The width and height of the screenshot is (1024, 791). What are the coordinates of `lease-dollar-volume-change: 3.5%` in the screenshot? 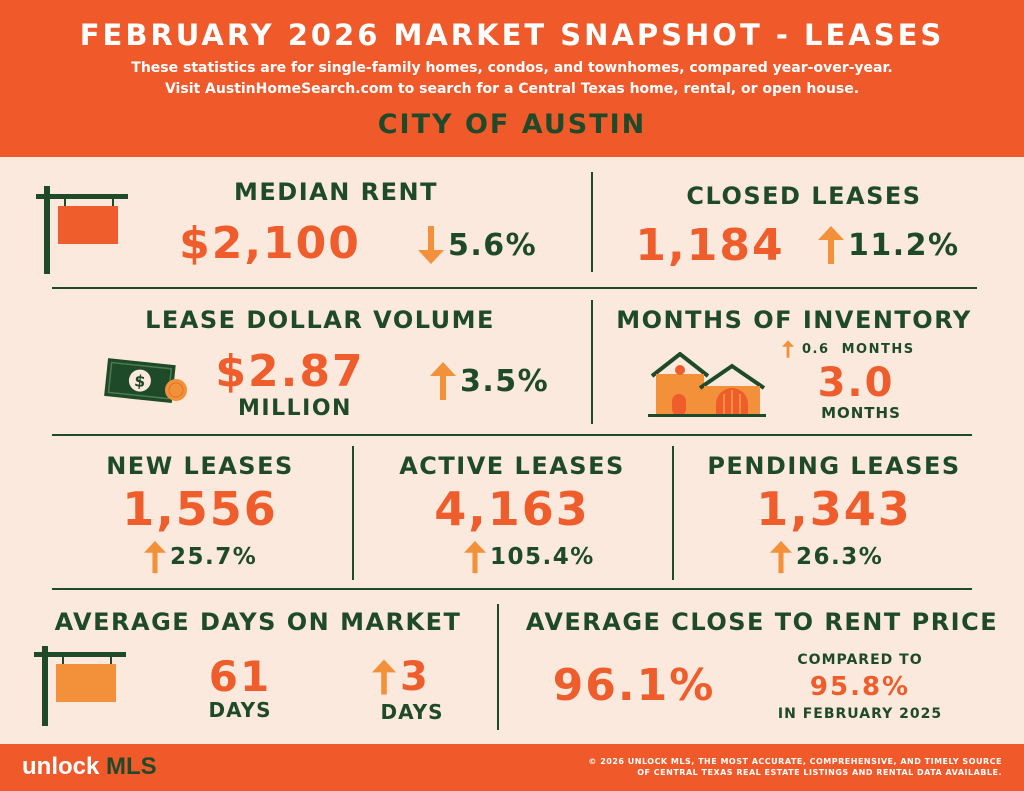 It's located at (489, 381).